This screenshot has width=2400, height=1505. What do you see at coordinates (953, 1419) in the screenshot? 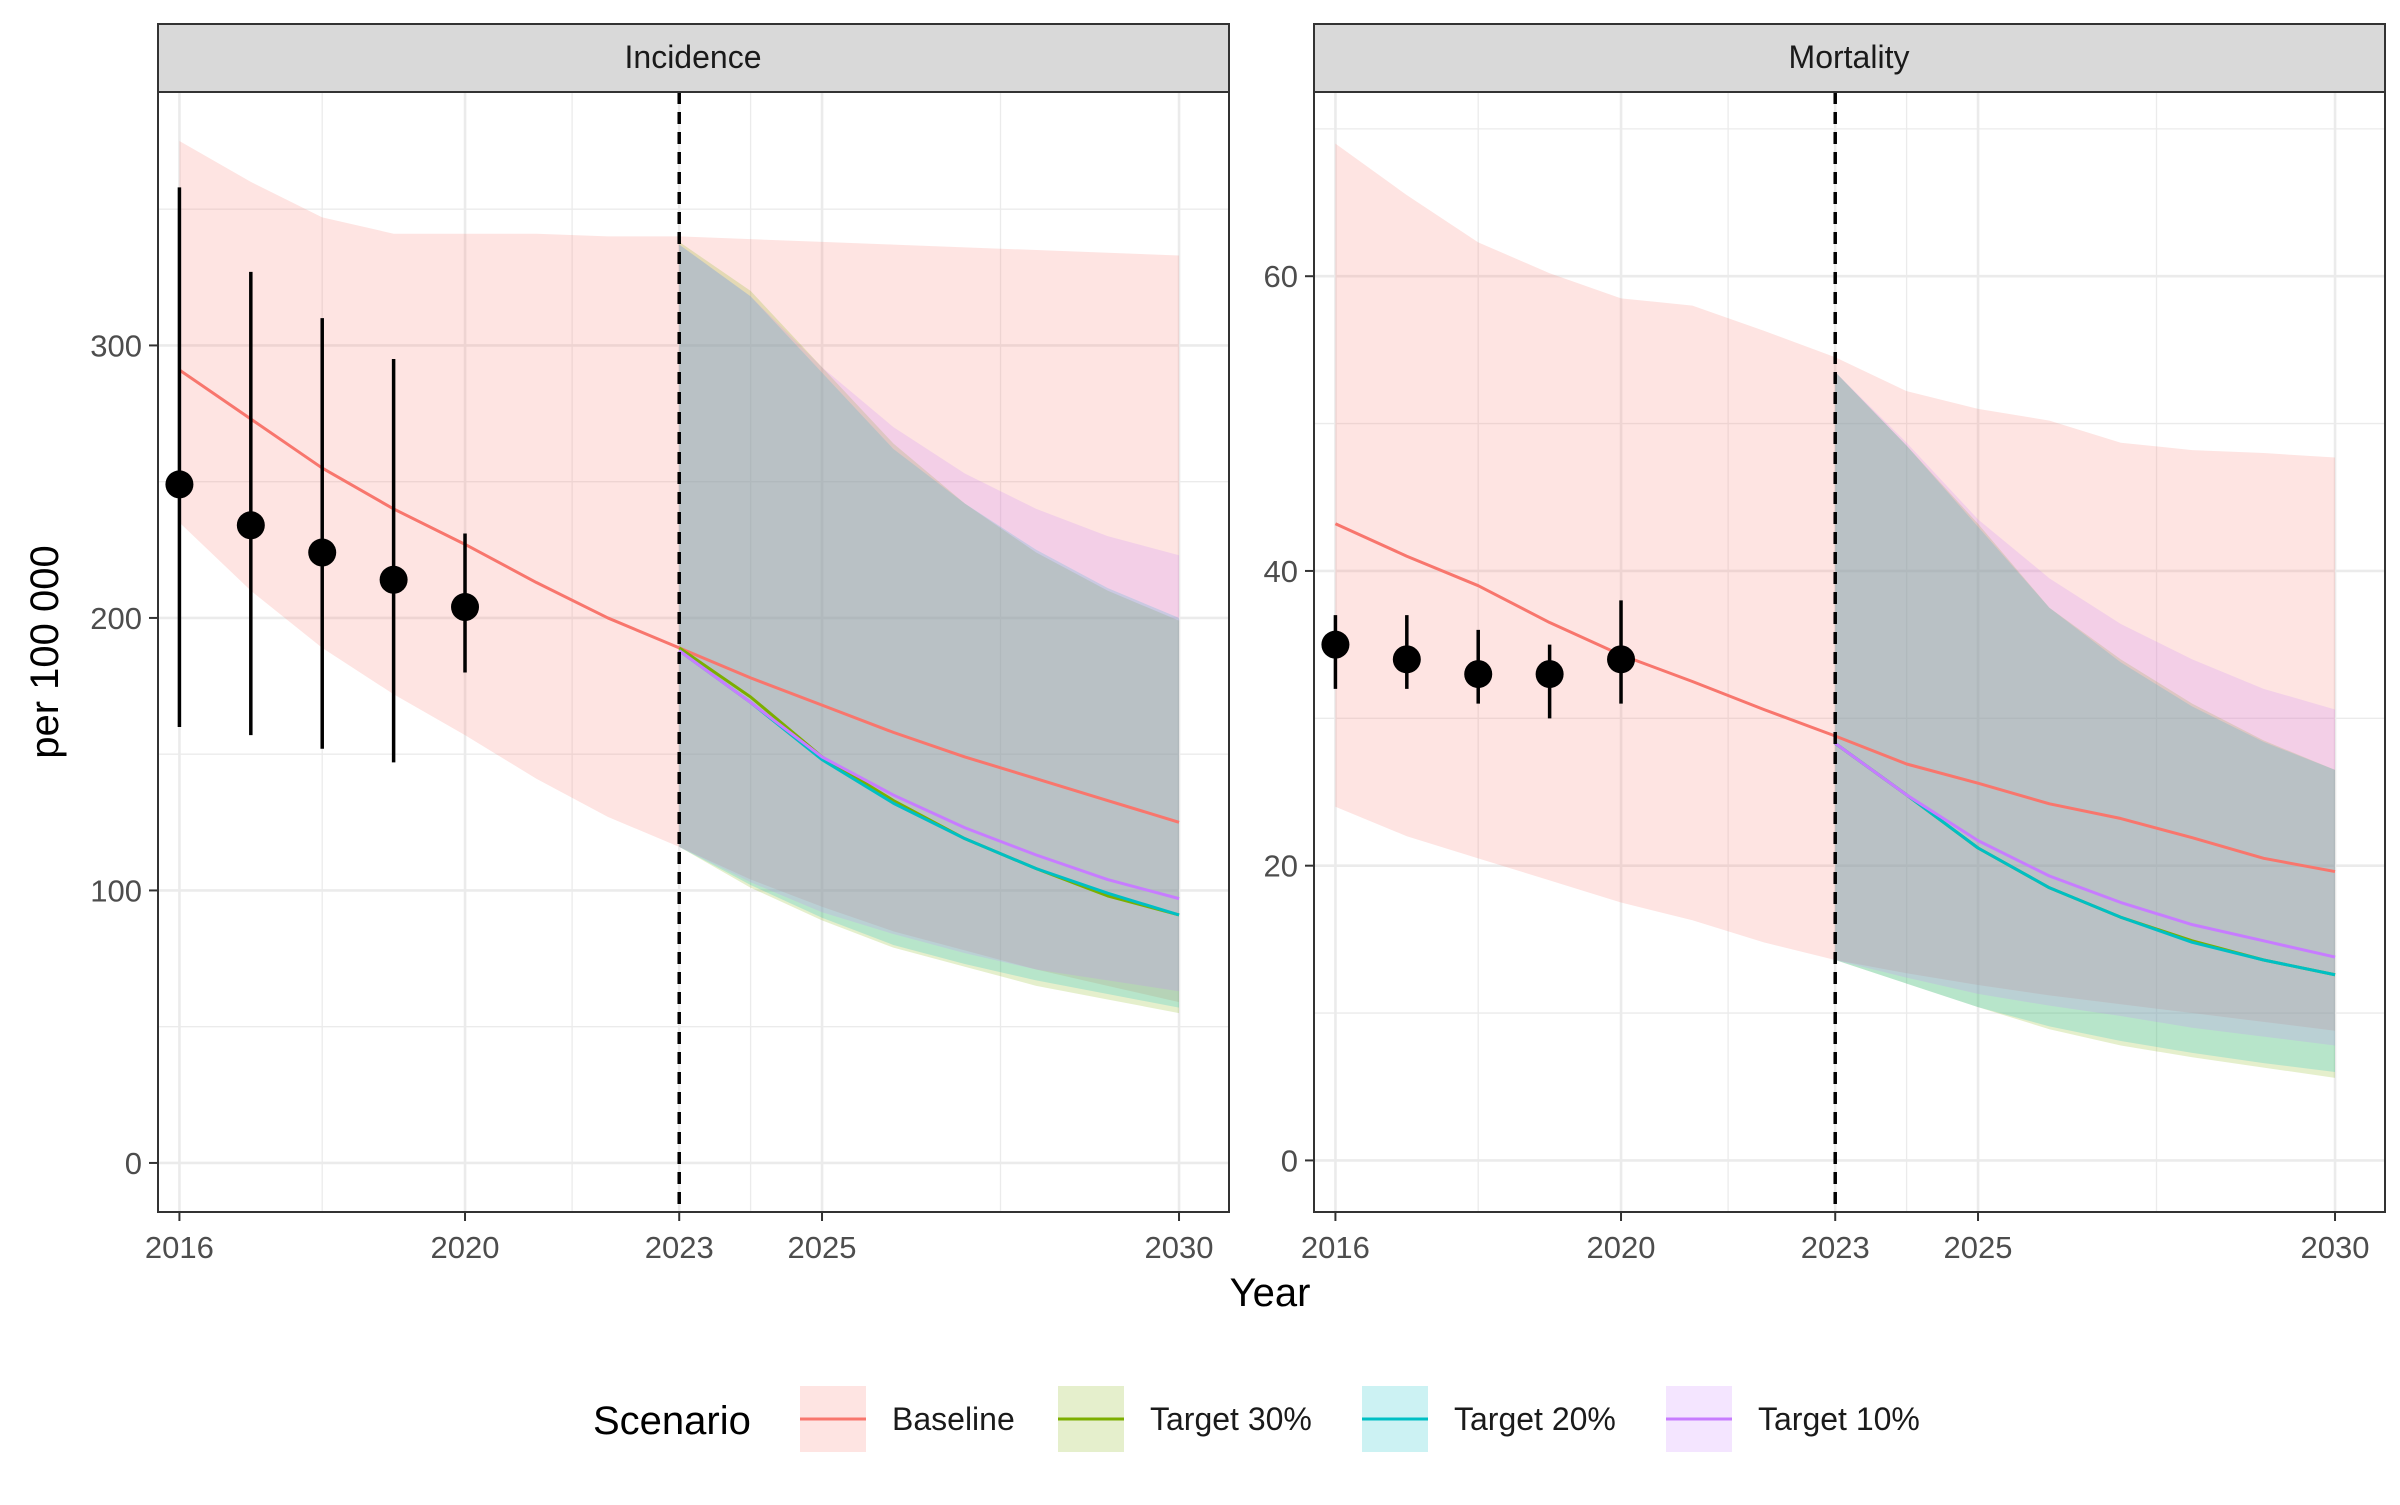
I see `legend-label-baseline: Baseline` at bounding box center [953, 1419].